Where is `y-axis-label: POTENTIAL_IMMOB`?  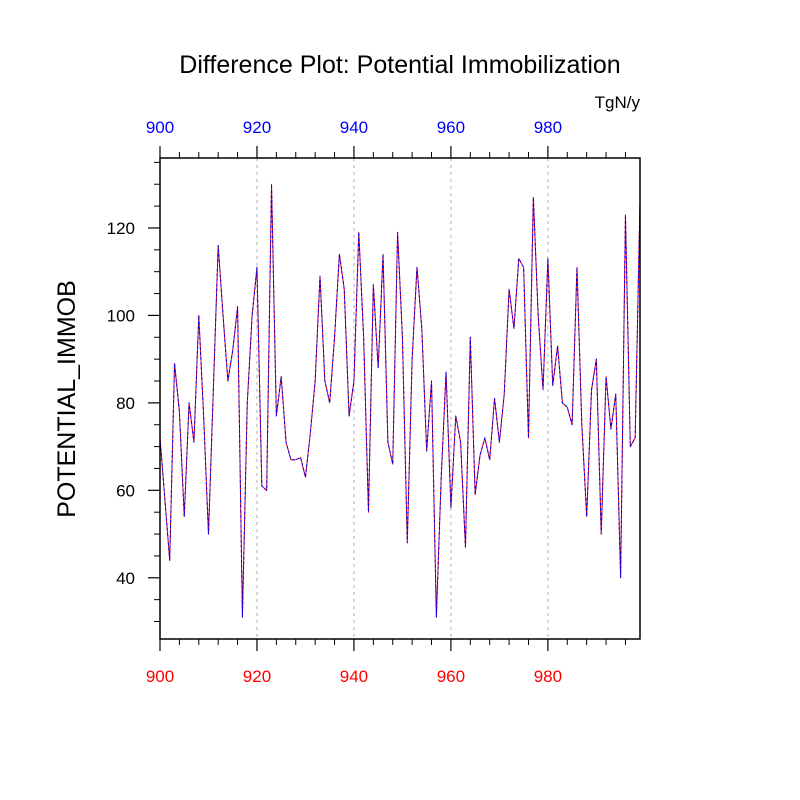
y-axis-label: POTENTIAL_IMMOB is located at coordinates (67, 399).